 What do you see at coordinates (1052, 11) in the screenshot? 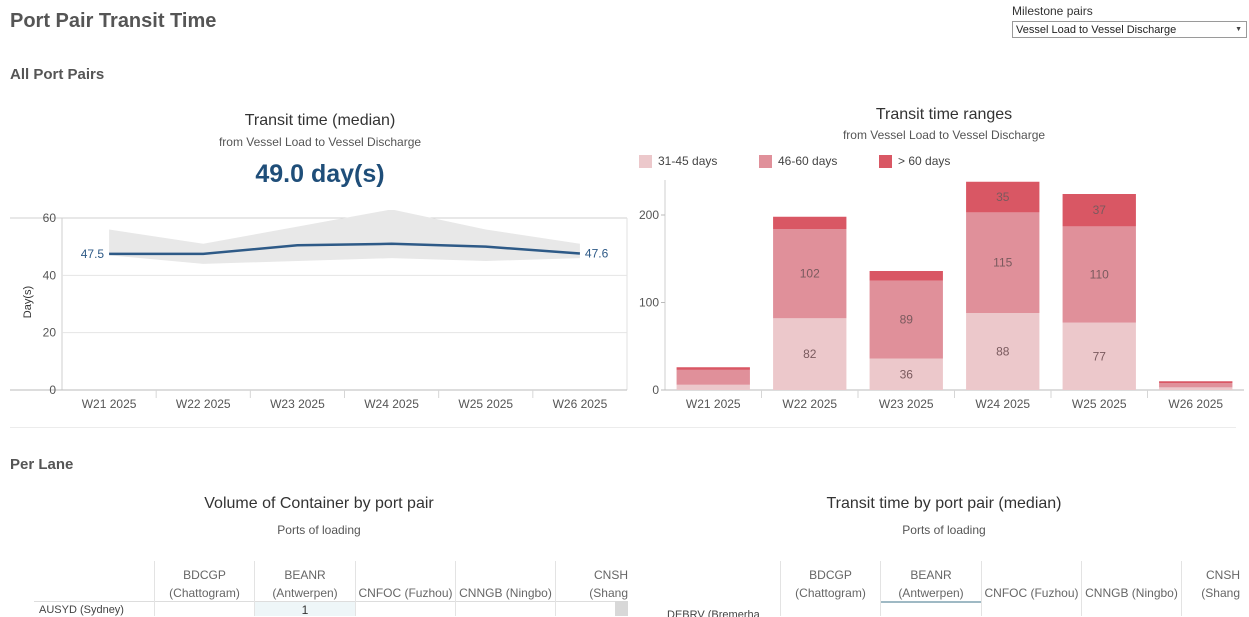
I see `milestone-pairs-label: Milestone pairs` at bounding box center [1052, 11].